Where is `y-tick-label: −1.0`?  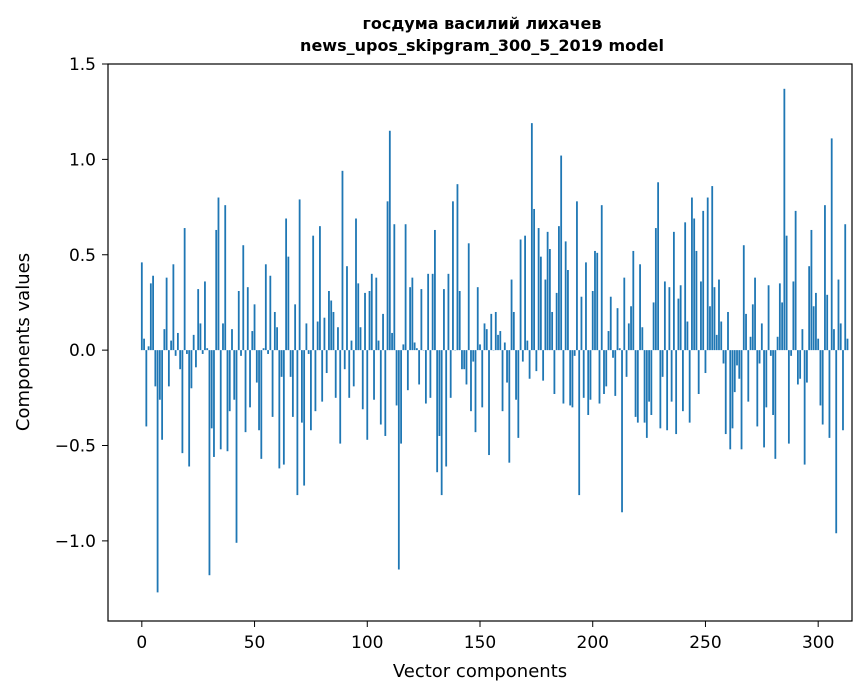
y-tick-label: −1.0 is located at coordinates (75, 542).